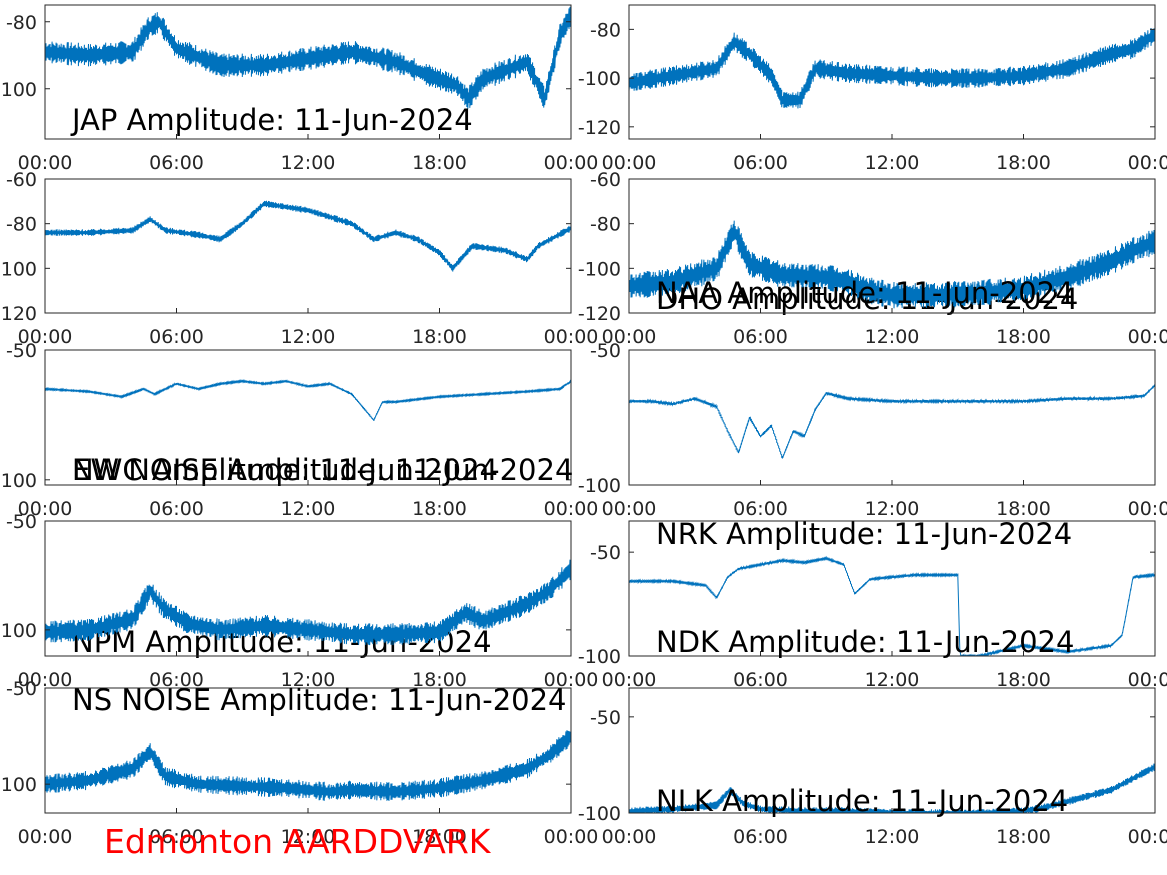 This screenshot has height=875, width=1167. What do you see at coordinates (865, 293) in the screenshot?
I see `panel-title: NAA Amplitude: 11-Jun-2024` at bounding box center [865, 293].